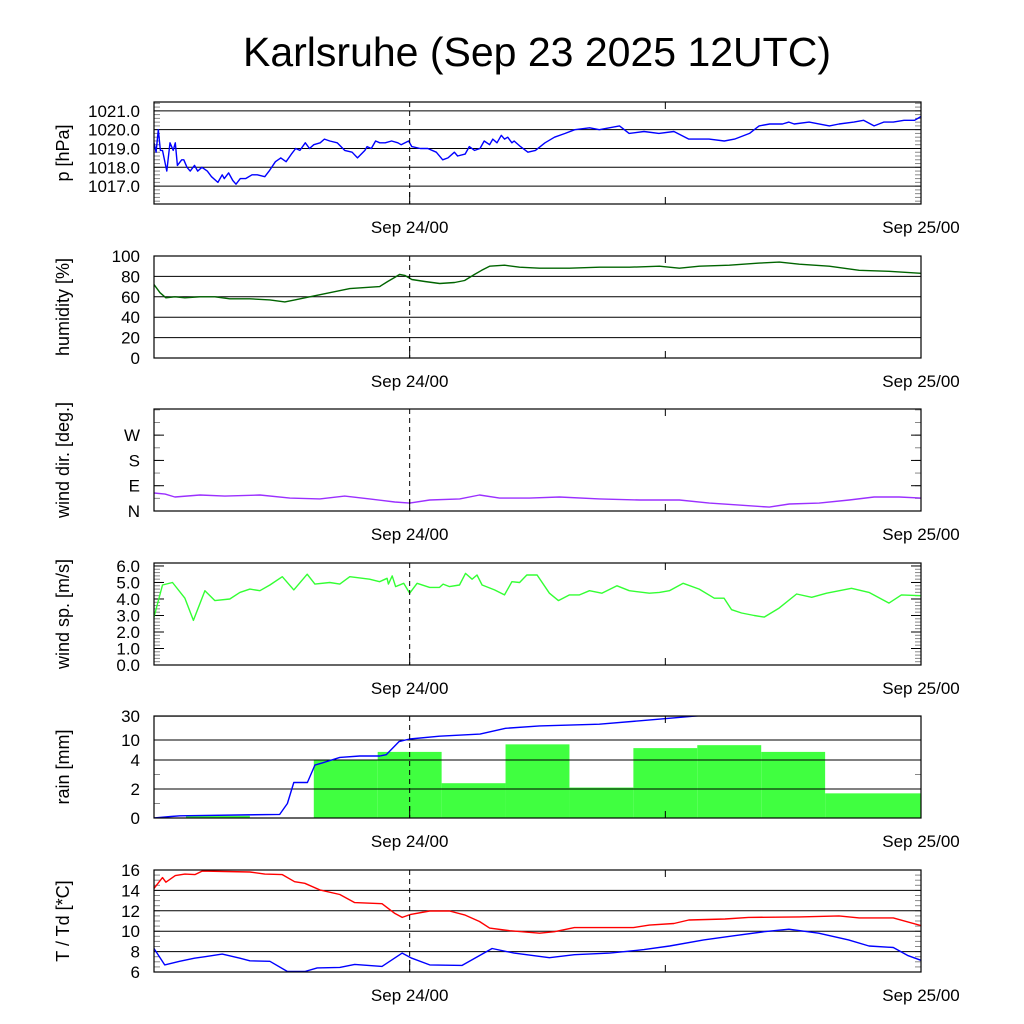  What do you see at coordinates (130, 317) in the screenshot?
I see `y-tick-label: 40` at bounding box center [130, 317].